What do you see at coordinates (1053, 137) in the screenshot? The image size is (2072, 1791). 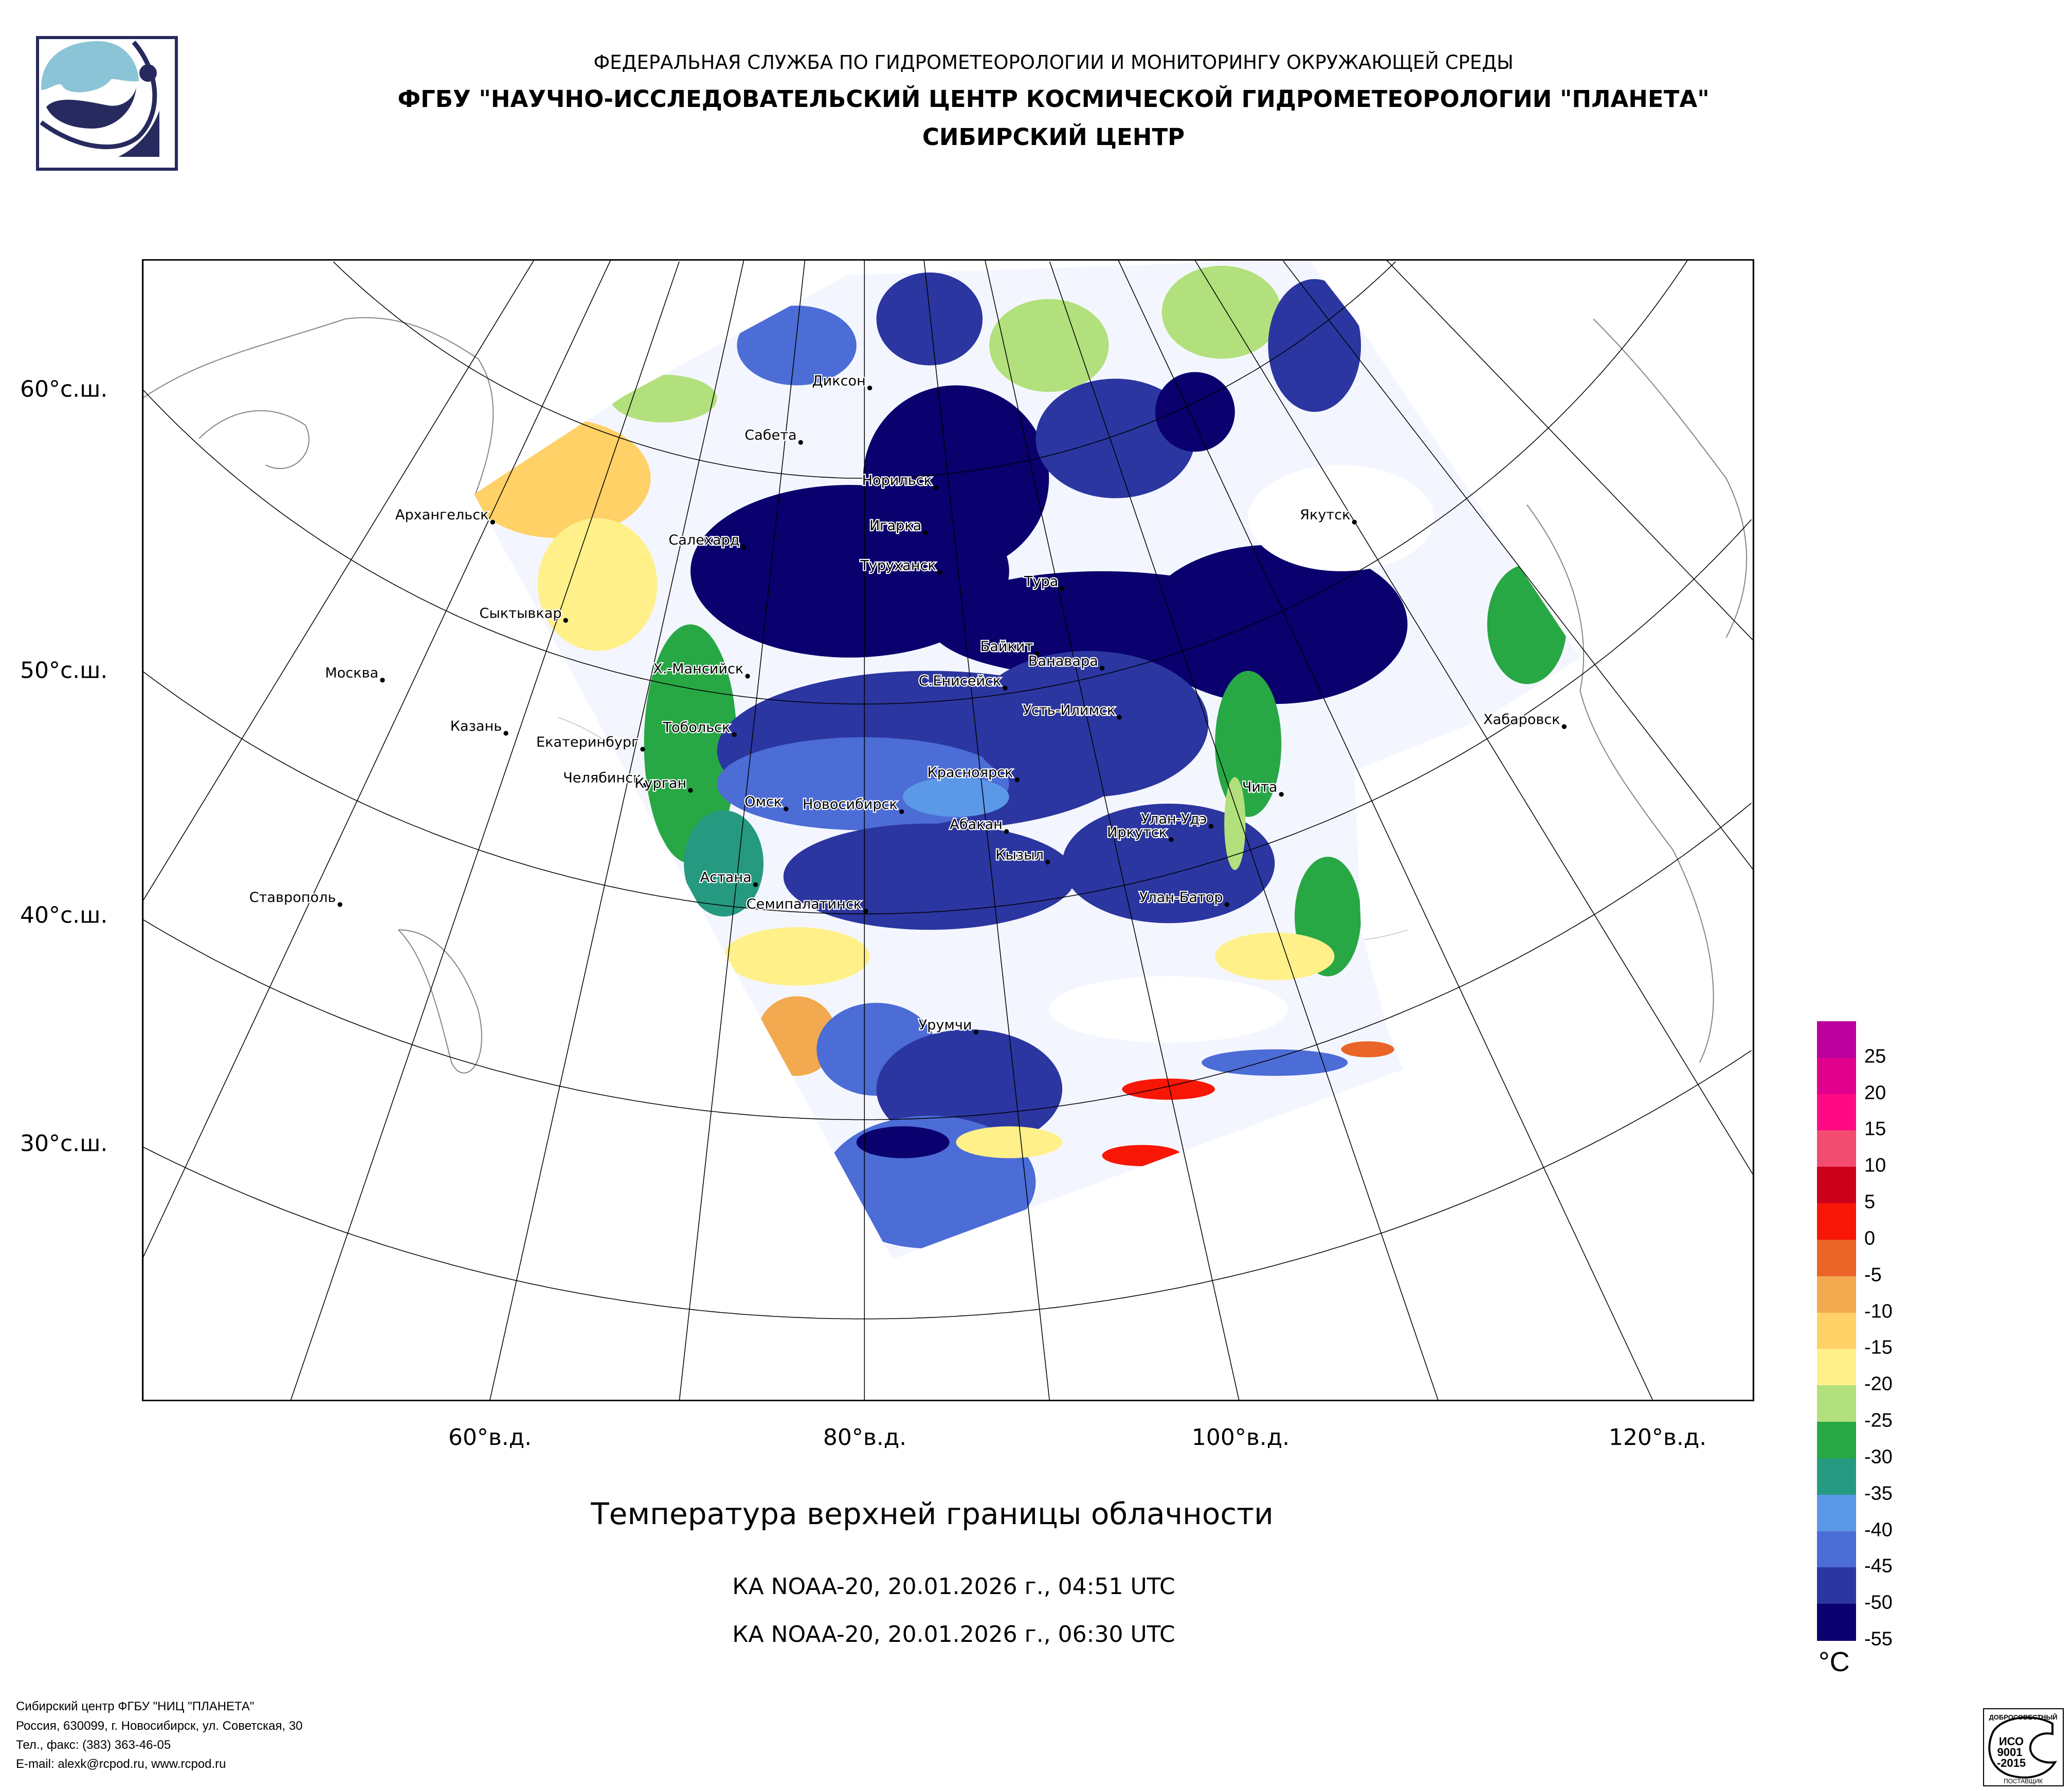 I see `header-center: СИБИРСКИЙ ЦЕНТР` at bounding box center [1053, 137].